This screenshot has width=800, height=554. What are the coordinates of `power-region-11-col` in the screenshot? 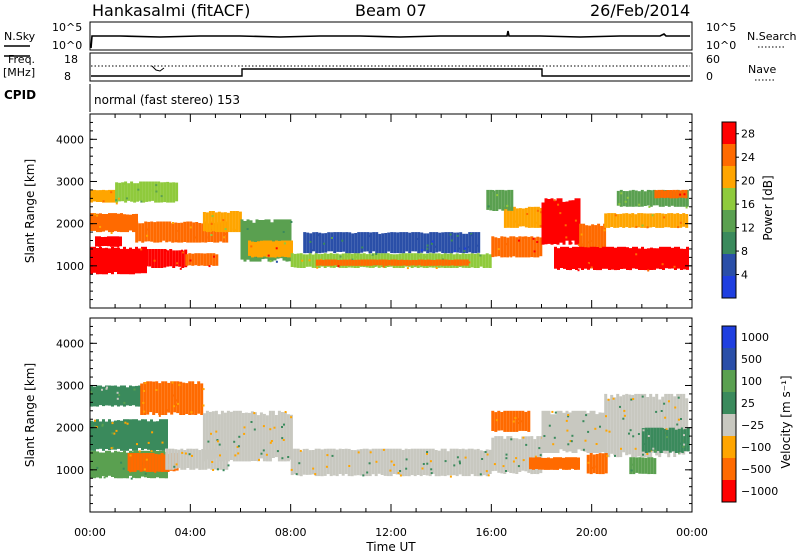 It's located at (487, 260).